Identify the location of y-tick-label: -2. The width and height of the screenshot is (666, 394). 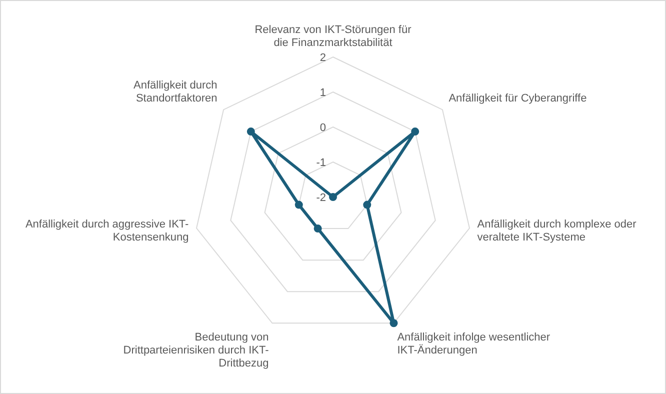
(321, 198).